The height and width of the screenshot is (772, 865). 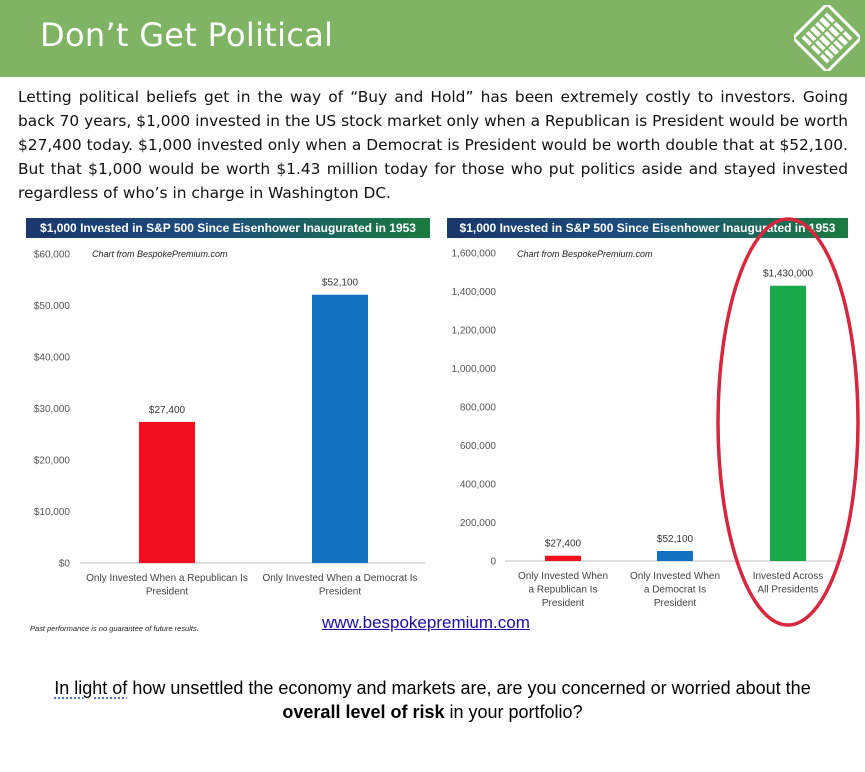 I want to click on right-ytick-label: 200,000, so click(x=478, y=523).